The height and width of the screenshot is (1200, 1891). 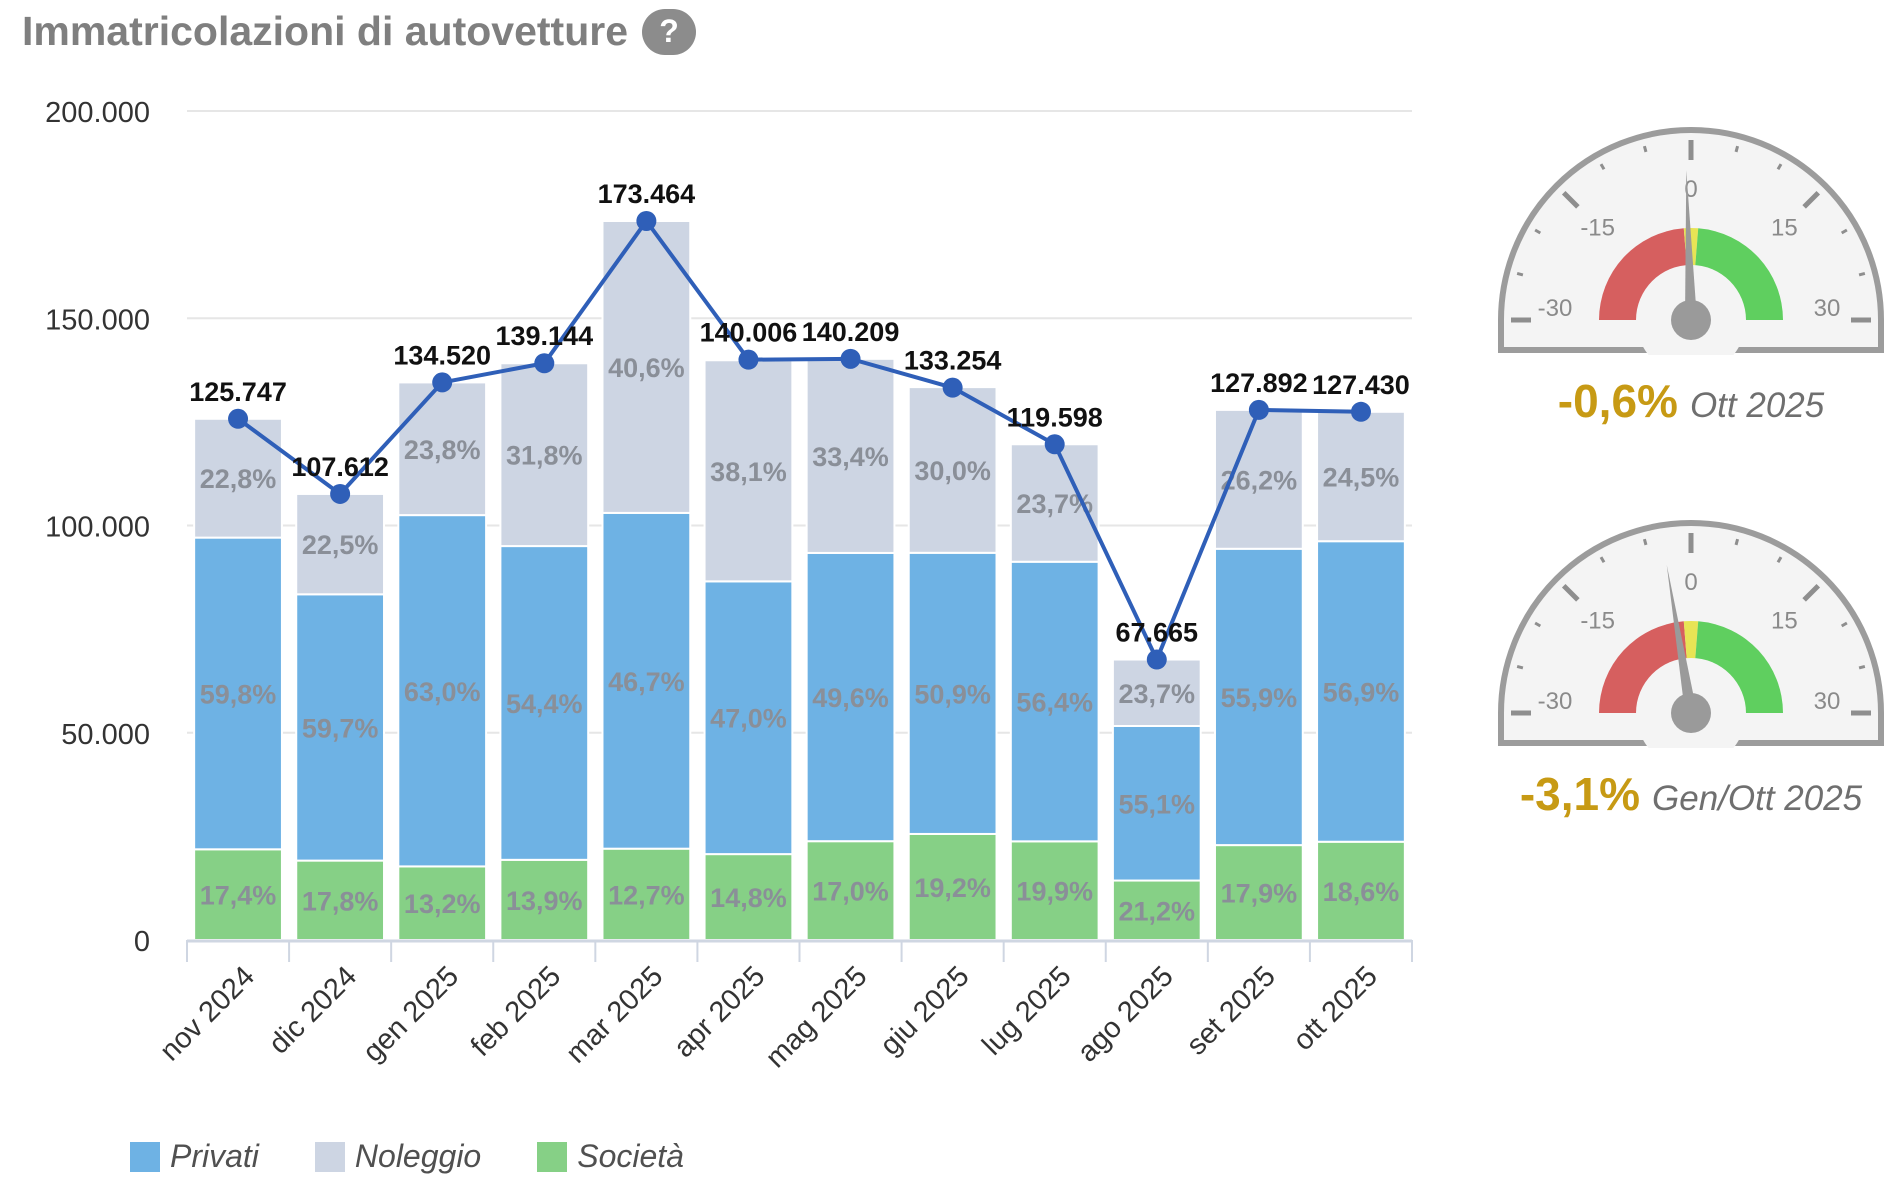 I want to click on legend-item-privati: Privati, so click(x=194, y=1156).